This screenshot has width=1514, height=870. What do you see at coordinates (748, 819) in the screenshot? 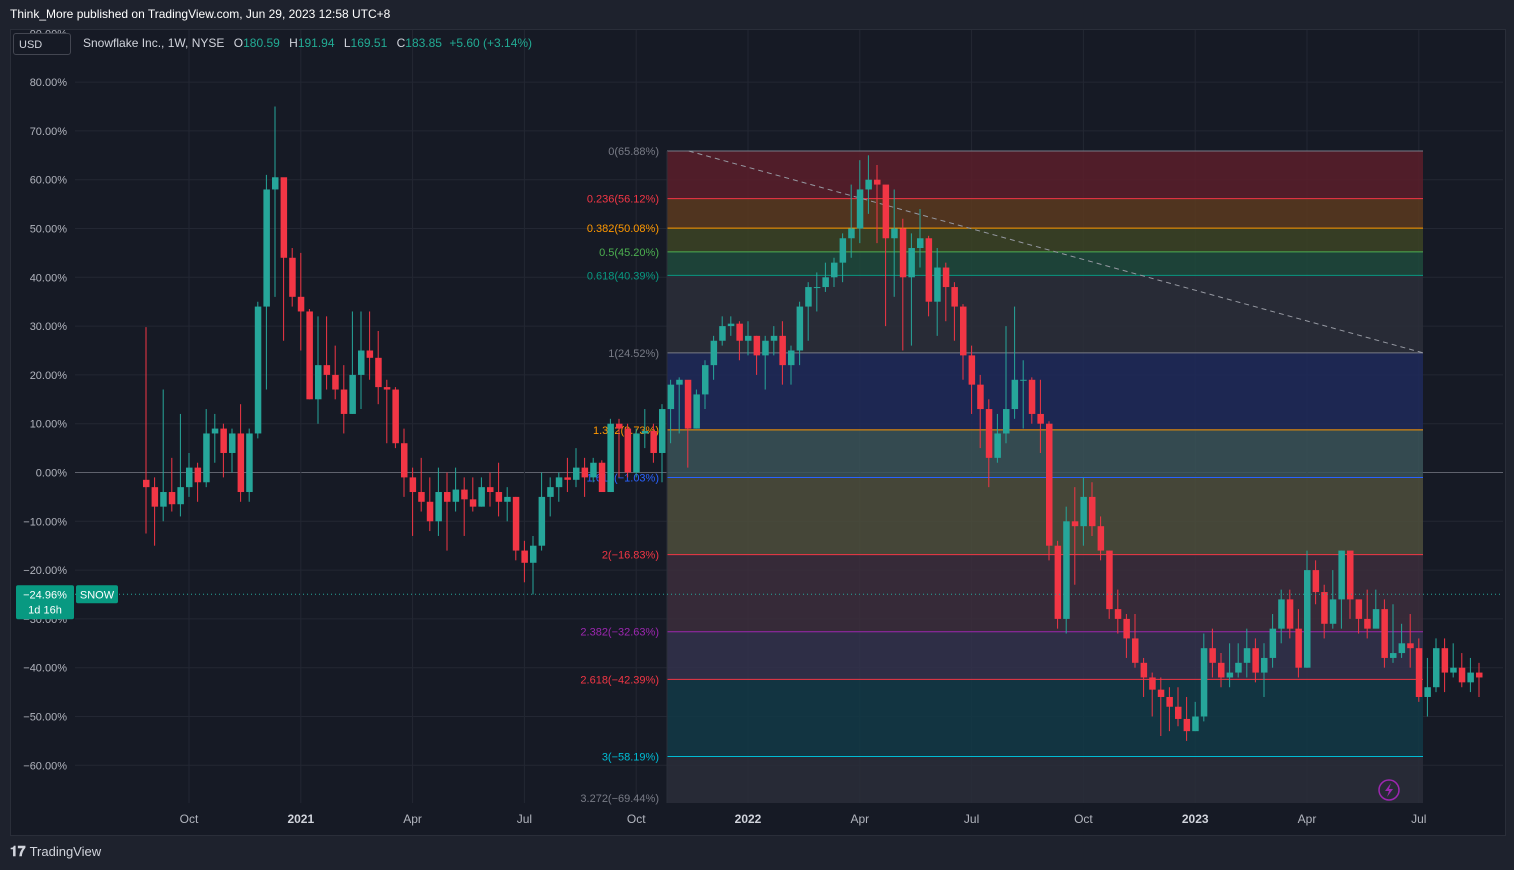
I see `x-tick-label: 2022` at bounding box center [748, 819].